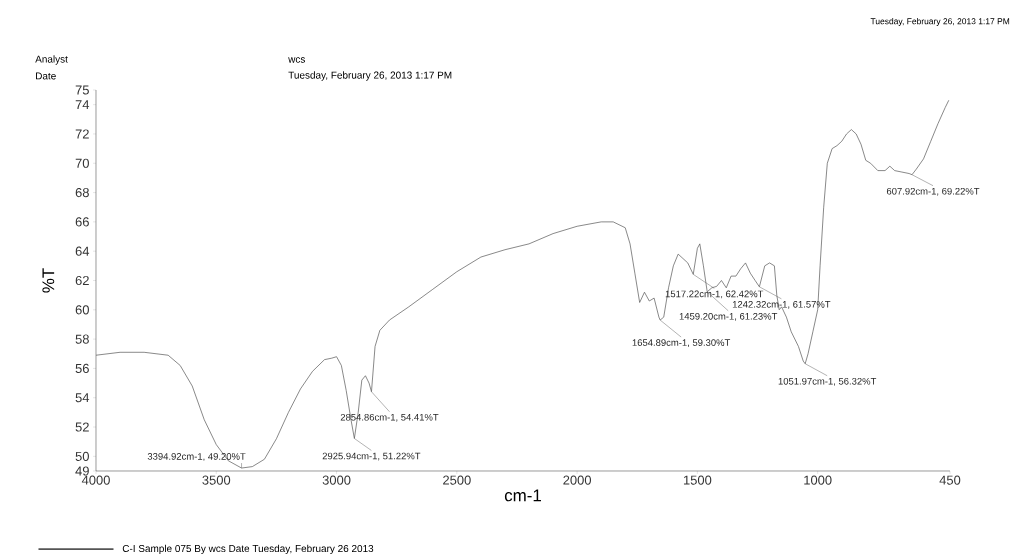 The width and height of the screenshot is (1014, 557). What do you see at coordinates (82, 368) in the screenshot?
I see `y-tick-label: 56` at bounding box center [82, 368].